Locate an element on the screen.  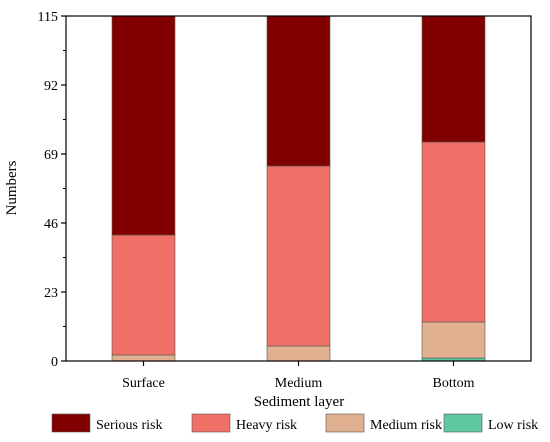
y-tick-label: 23 is located at coordinates (51, 293).